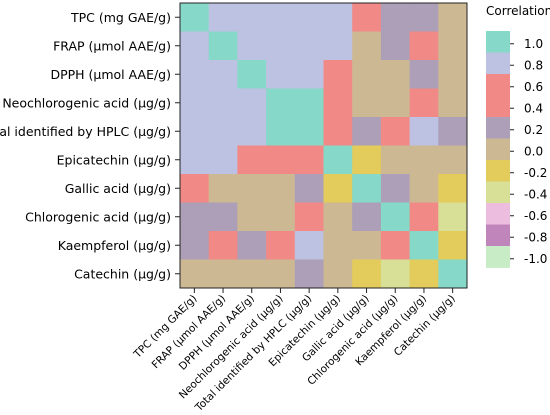  I want to click on heatmap-cell-r1-c5, so click(338, 46).